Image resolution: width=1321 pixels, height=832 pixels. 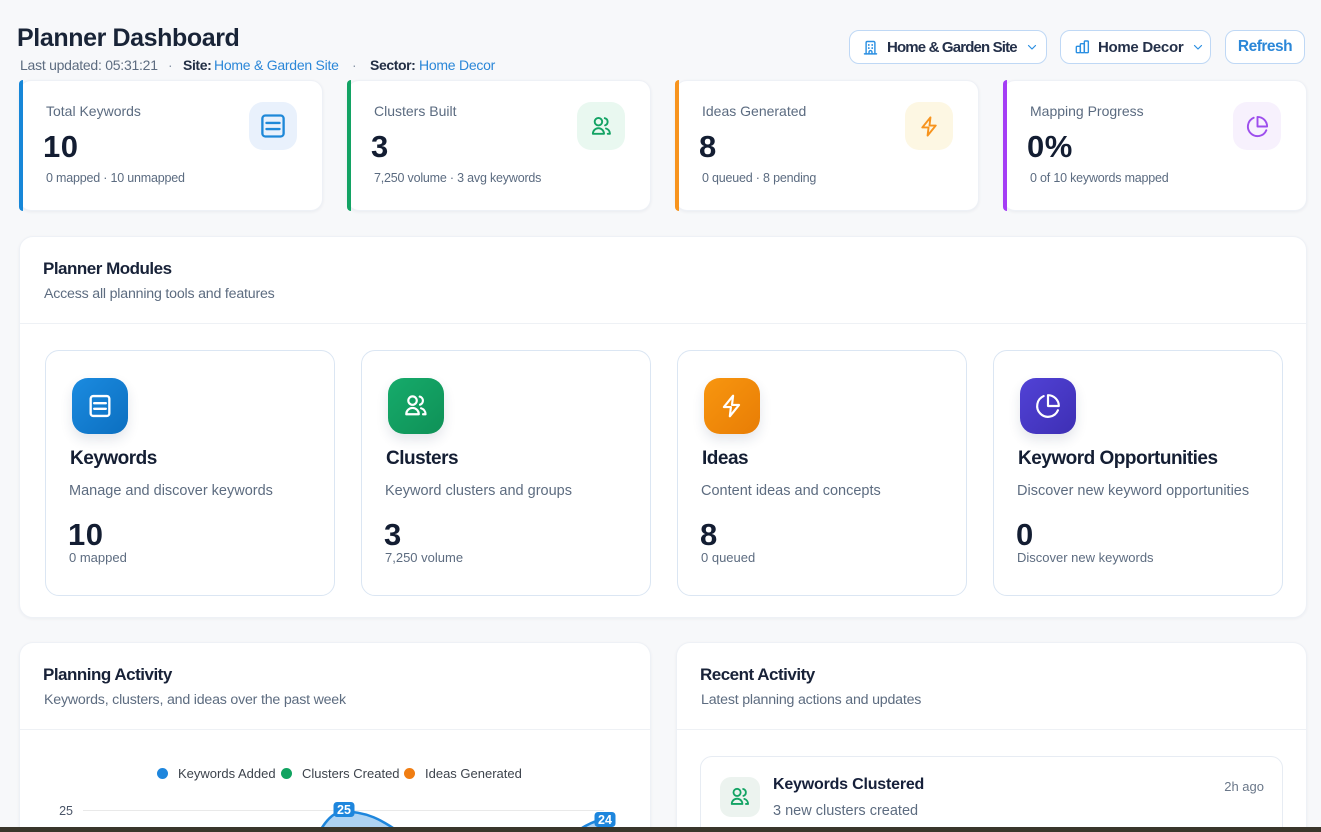 What do you see at coordinates (605, 820) in the screenshot?
I see `svg-text: 24` at bounding box center [605, 820].